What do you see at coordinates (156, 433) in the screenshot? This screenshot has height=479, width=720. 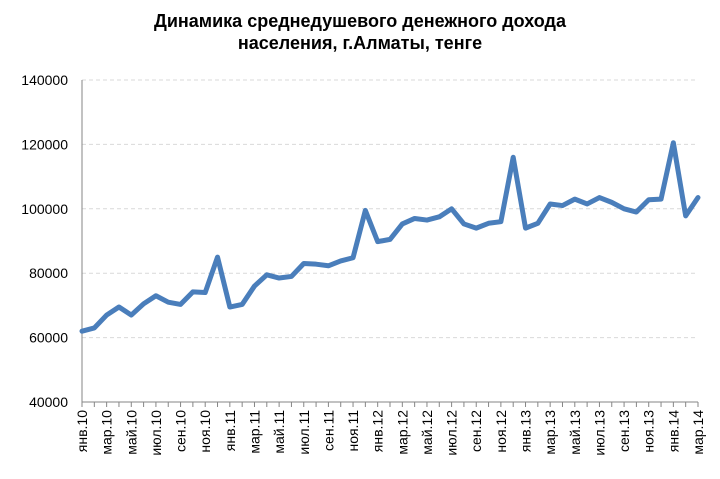 I see `x-tick-label: июл.10` at bounding box center [156, 433].